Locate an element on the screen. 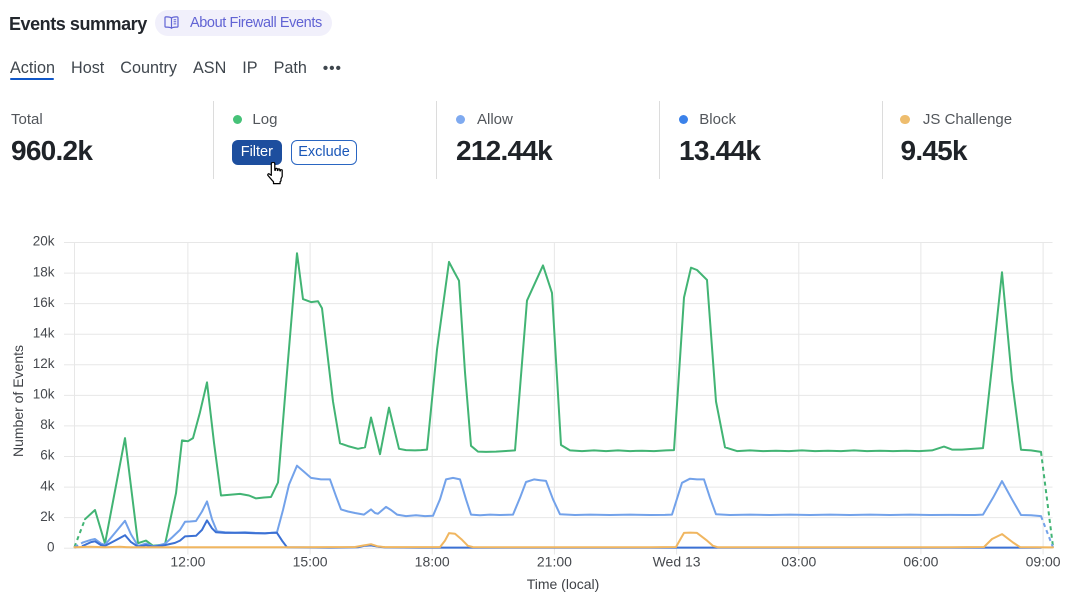 The width and height of the screenshot is (1068, 598). svg-text: 2k is located at coordinates (47, 516).